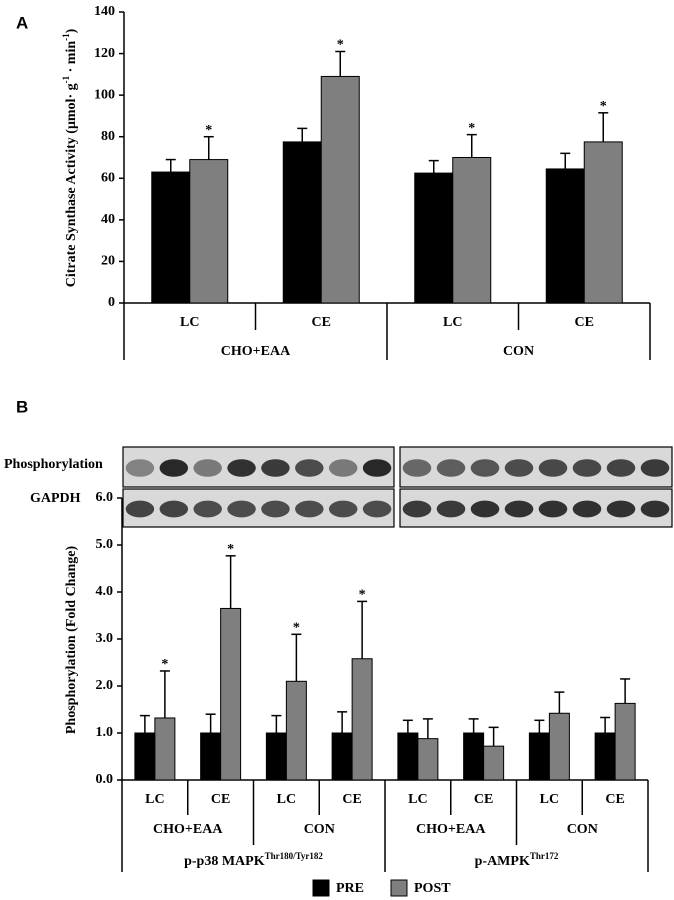 This screenshot has width=674, height=900. I want to click on top-group-label: p-p38 MAPKThr180/Tyr182, so click(253, 860).